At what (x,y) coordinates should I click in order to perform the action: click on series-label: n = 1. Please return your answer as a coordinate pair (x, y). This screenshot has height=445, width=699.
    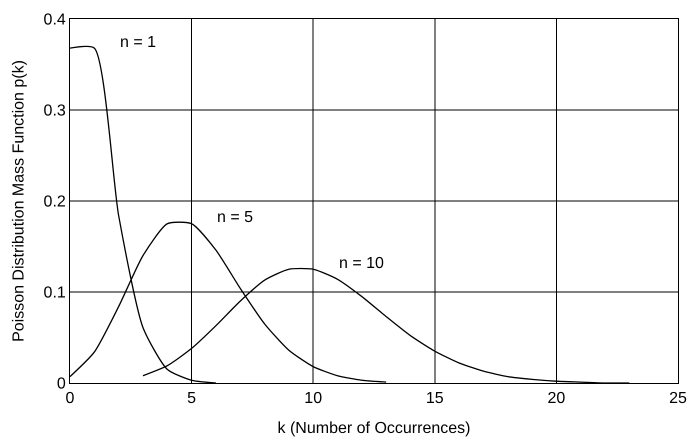
    Looking at the image, I should click on (138, 42).